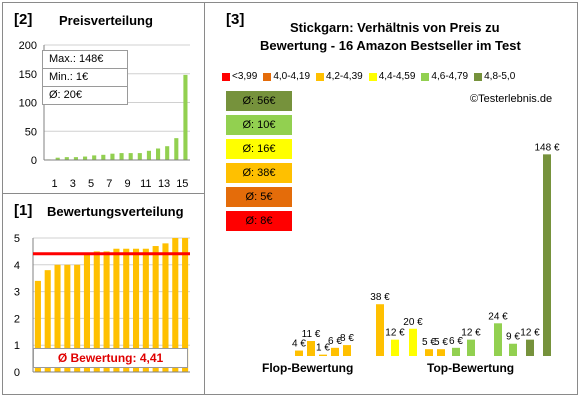 The width and height of the screenshot is (580, 418). I want to click on price-x-tick-label: 11, so click(145, 184).